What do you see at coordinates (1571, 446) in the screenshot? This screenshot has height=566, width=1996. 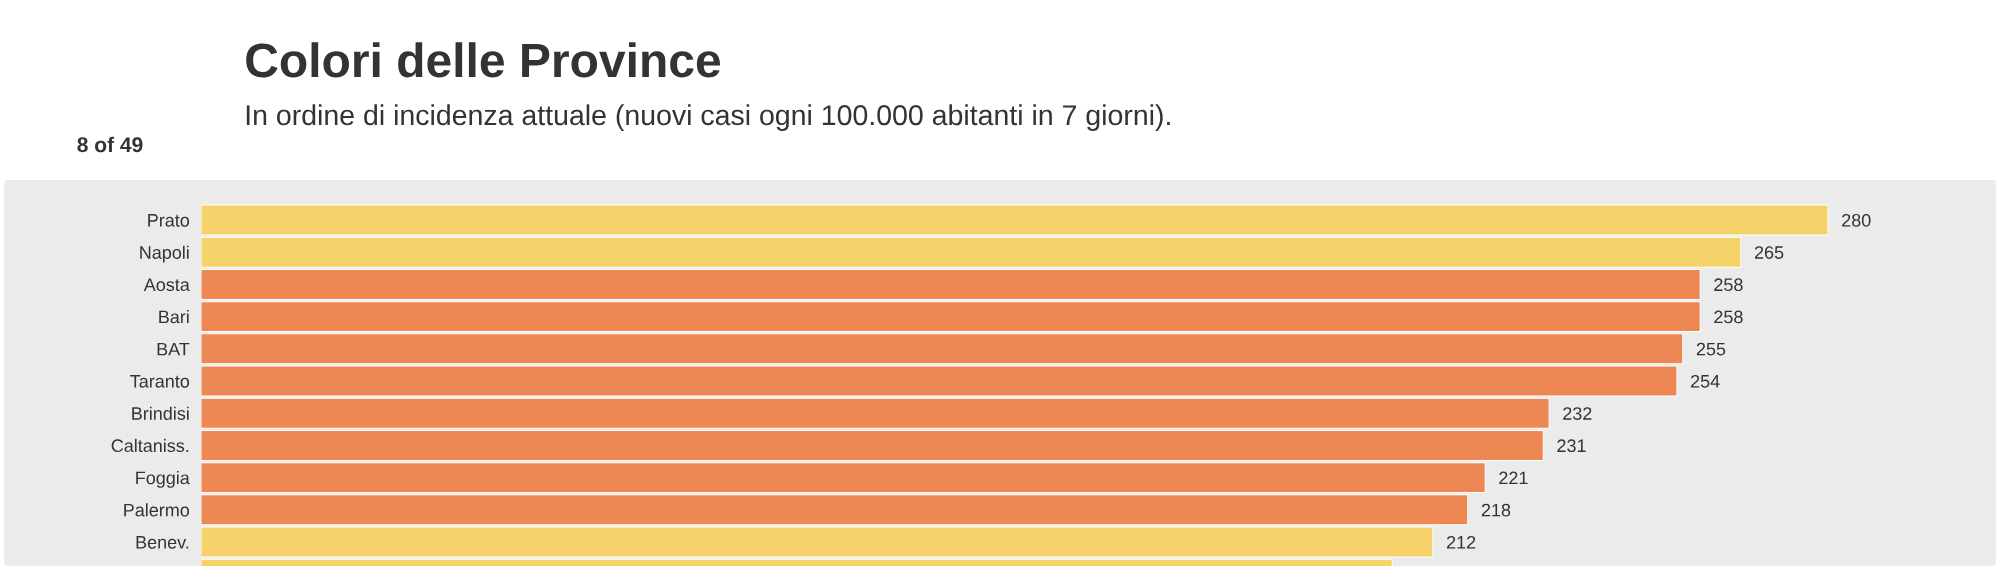 I see `data-label: 231` at bounding box center [1571, 446].